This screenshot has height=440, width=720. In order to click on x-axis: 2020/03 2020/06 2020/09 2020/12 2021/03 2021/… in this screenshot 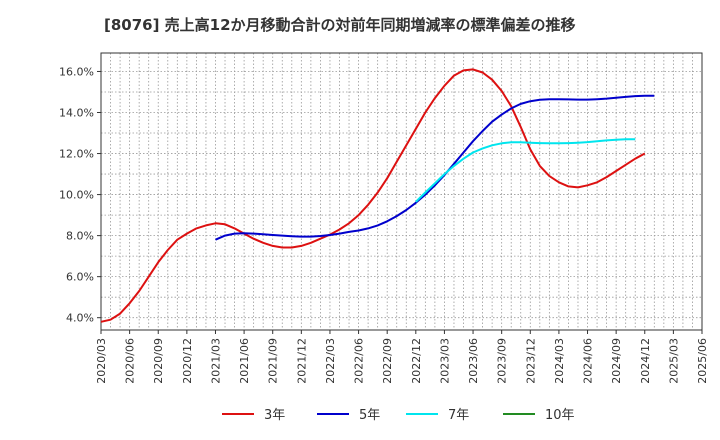, I will do `click(402, 357)`.